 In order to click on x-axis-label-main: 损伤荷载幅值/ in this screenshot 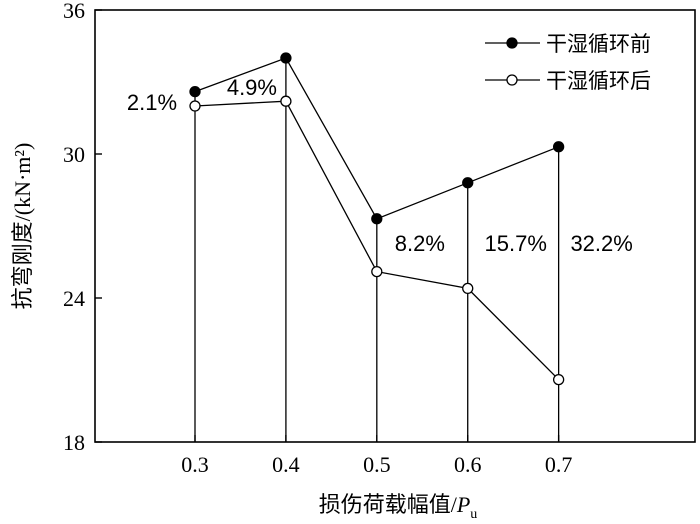, I will do `click(388, 504)`.